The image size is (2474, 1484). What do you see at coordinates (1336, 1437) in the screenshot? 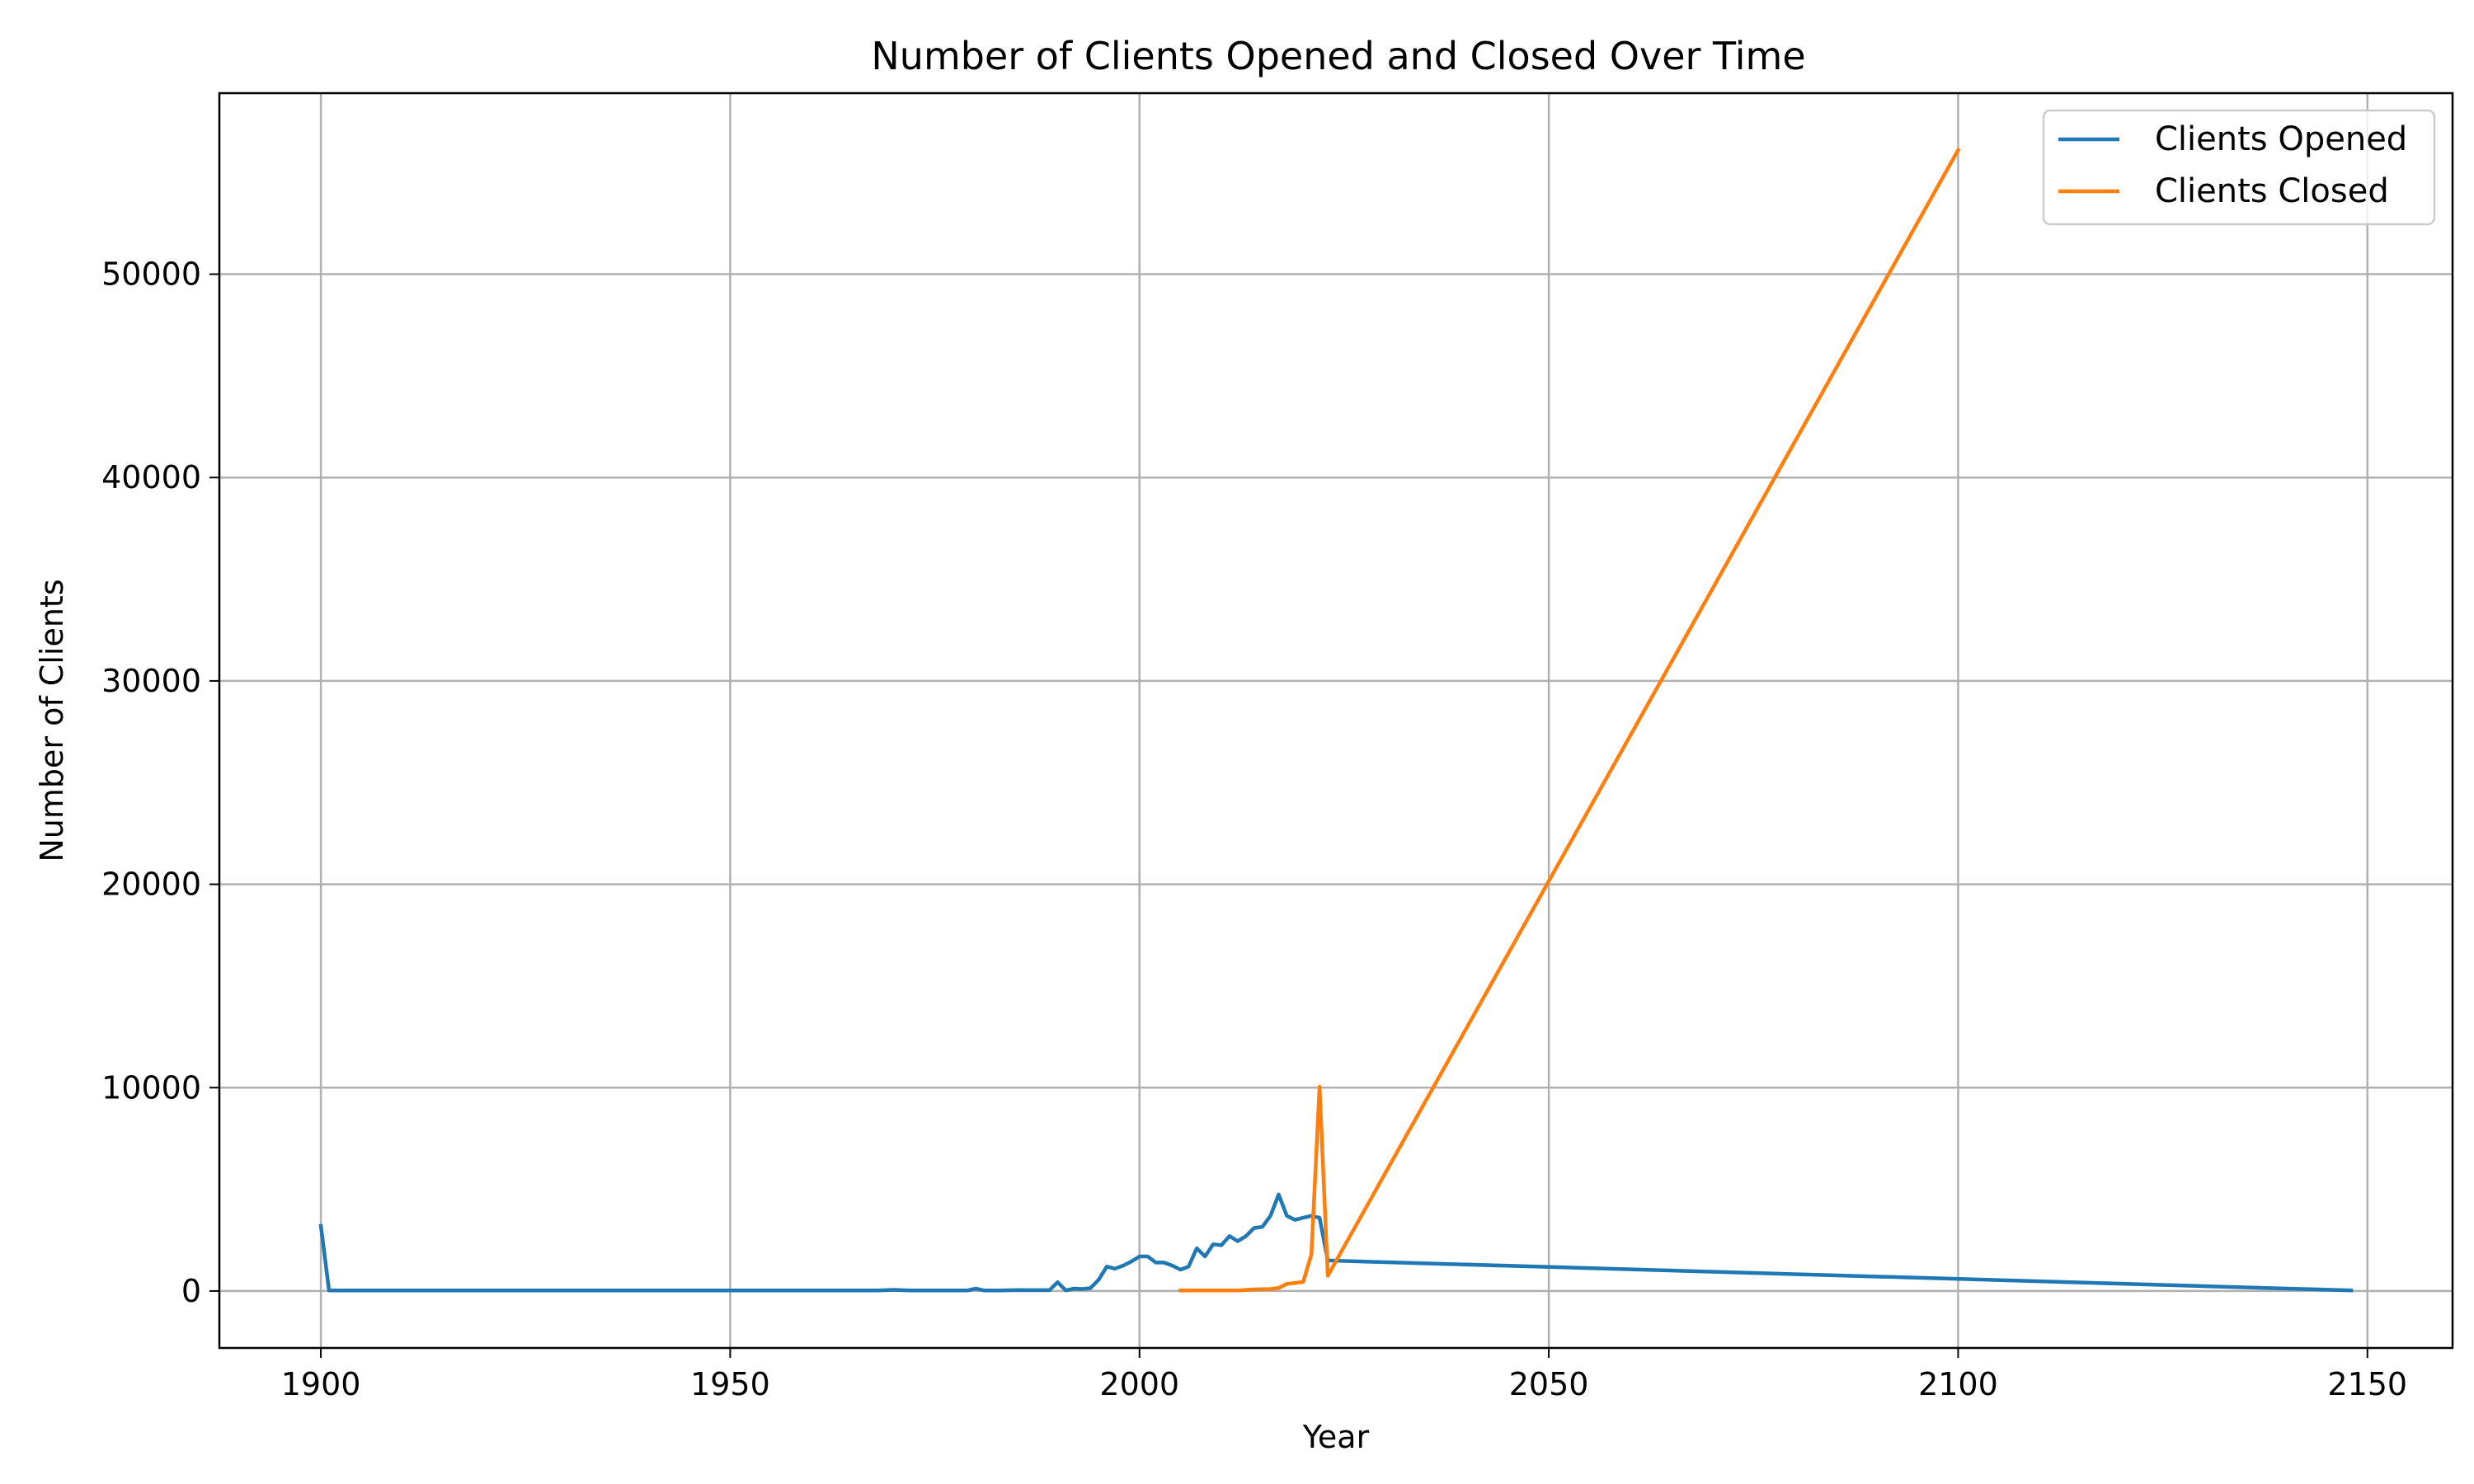
I see `x-axis-label: Year` at bounding box center [1336, 1437].